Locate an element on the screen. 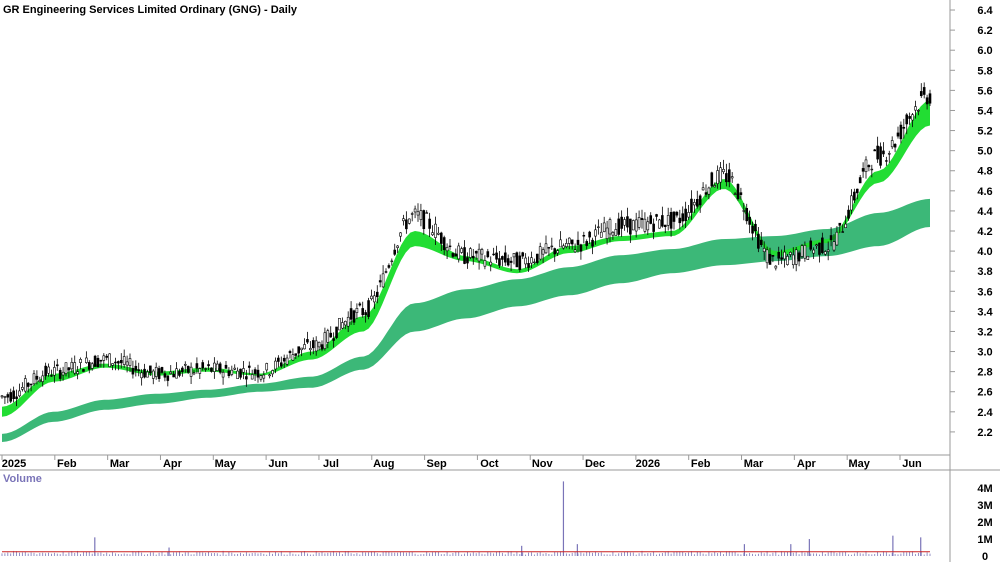  y-tick-label: 3.4 is located at coordinates (985, 312).